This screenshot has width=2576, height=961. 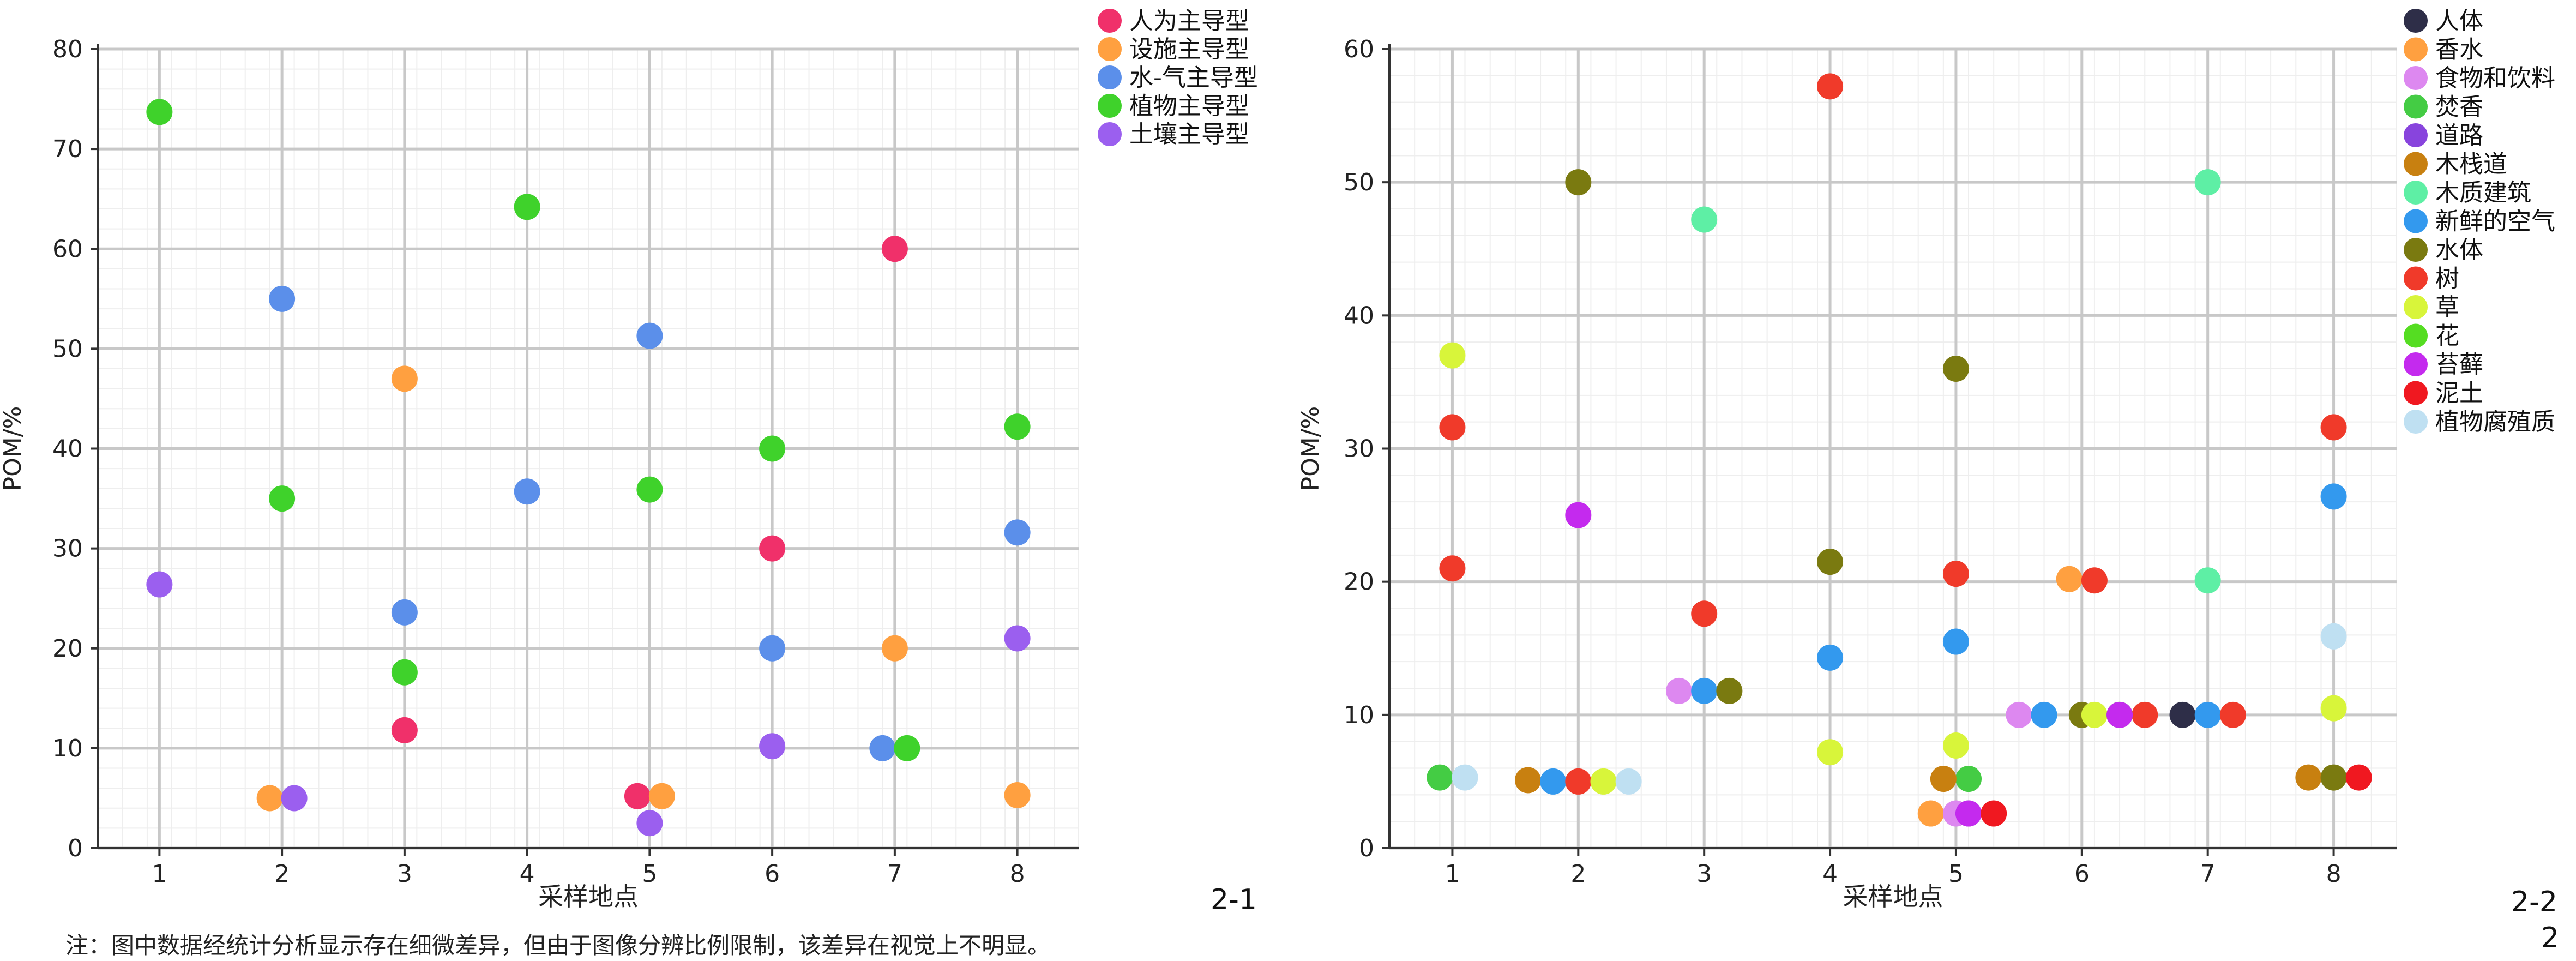 I want to click on legend-label: 草, so click(x=2447, y=307).